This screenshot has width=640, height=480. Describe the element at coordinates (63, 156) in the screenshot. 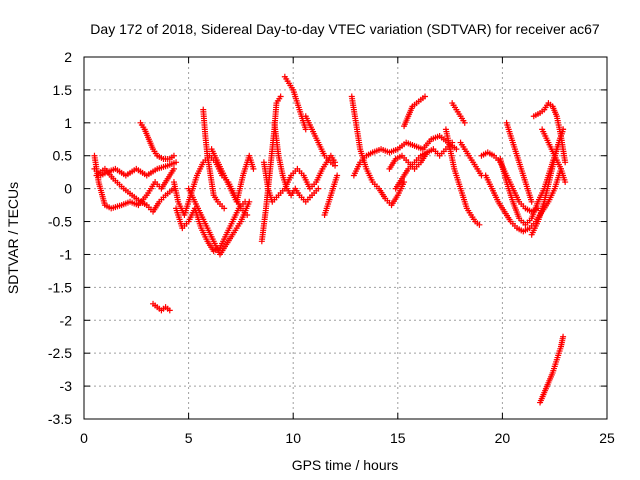

I see `y-tick-label: 0.5` at that location.